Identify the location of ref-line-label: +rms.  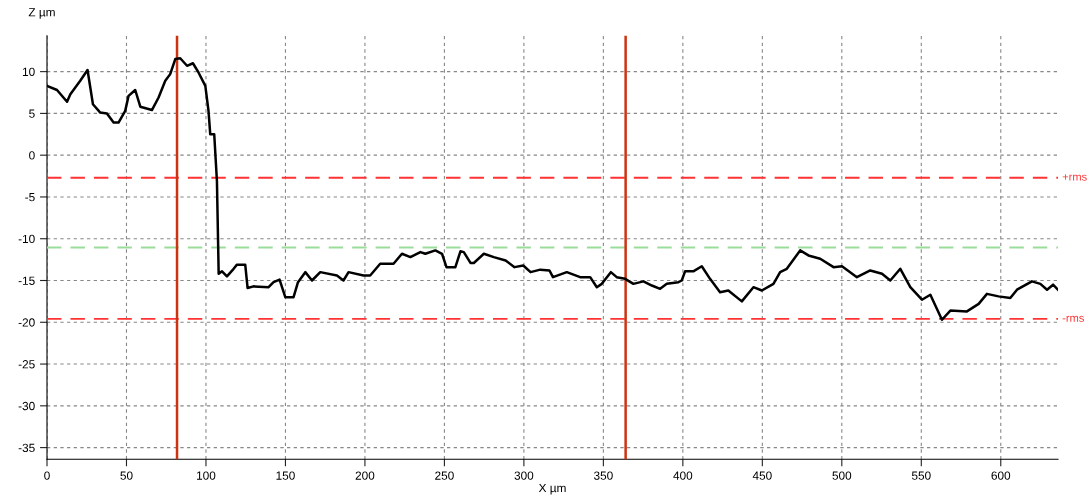
(1074, 177).